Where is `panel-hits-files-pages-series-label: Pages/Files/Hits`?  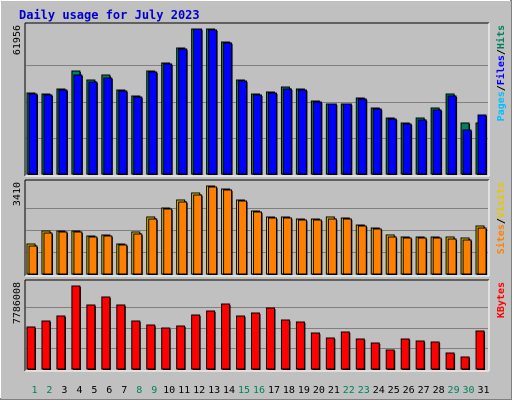 panel-hits-files-pages-series-label: Pages/Files/Hits is located at coordinates (501, 73).